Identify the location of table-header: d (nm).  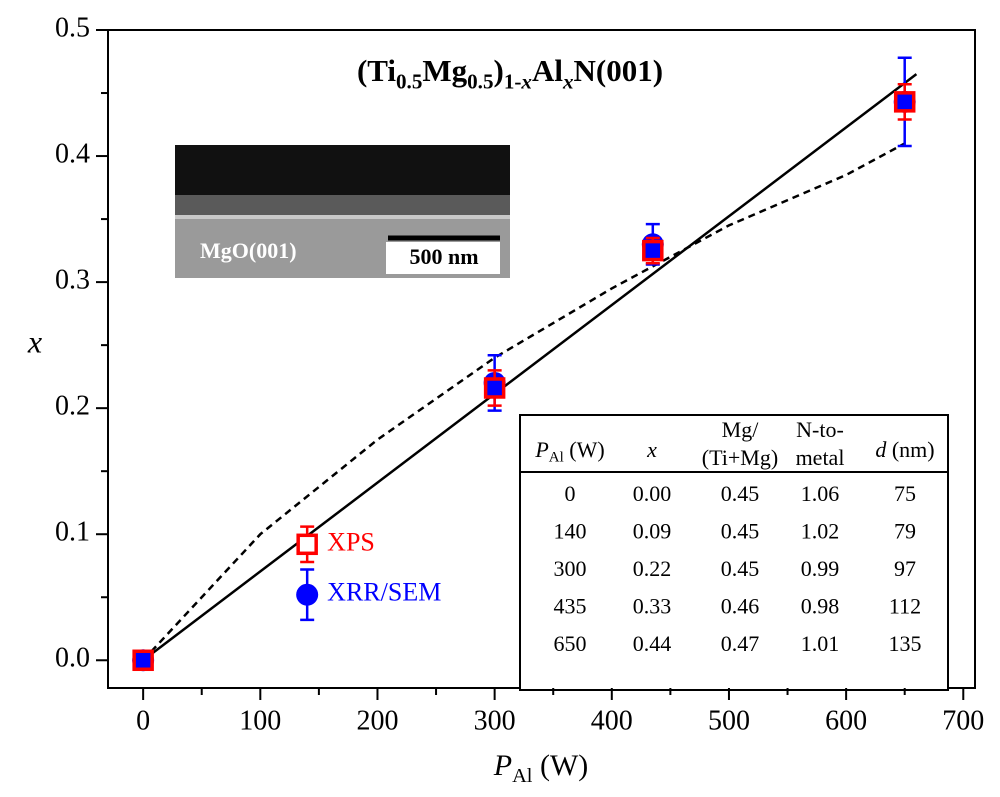
(904, 449).